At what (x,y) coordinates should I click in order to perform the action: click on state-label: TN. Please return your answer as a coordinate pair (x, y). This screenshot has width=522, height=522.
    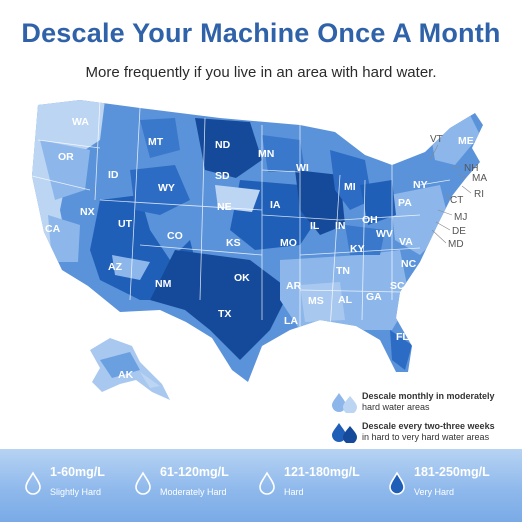
    Looking at the image, I should click on (343, 271).